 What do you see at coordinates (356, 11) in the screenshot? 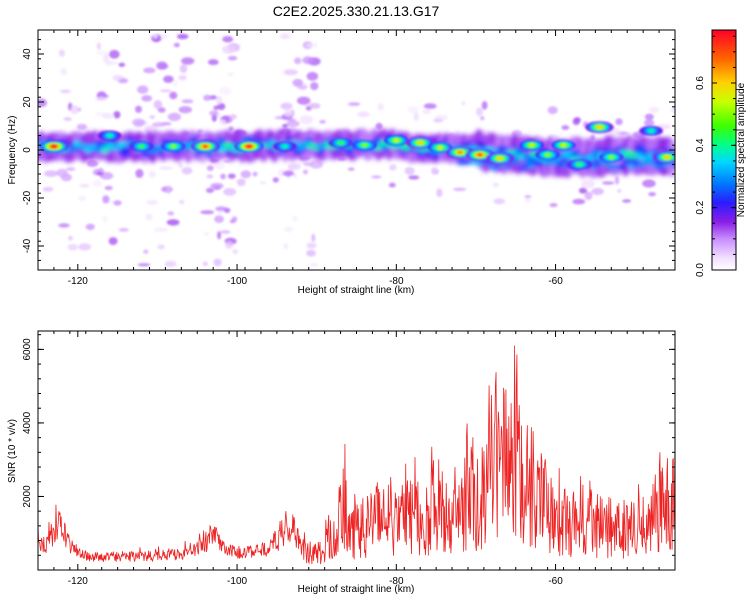
I see `chart-title: C2E2.2025.330.21.13.G17` at bounding box center [356, 11].